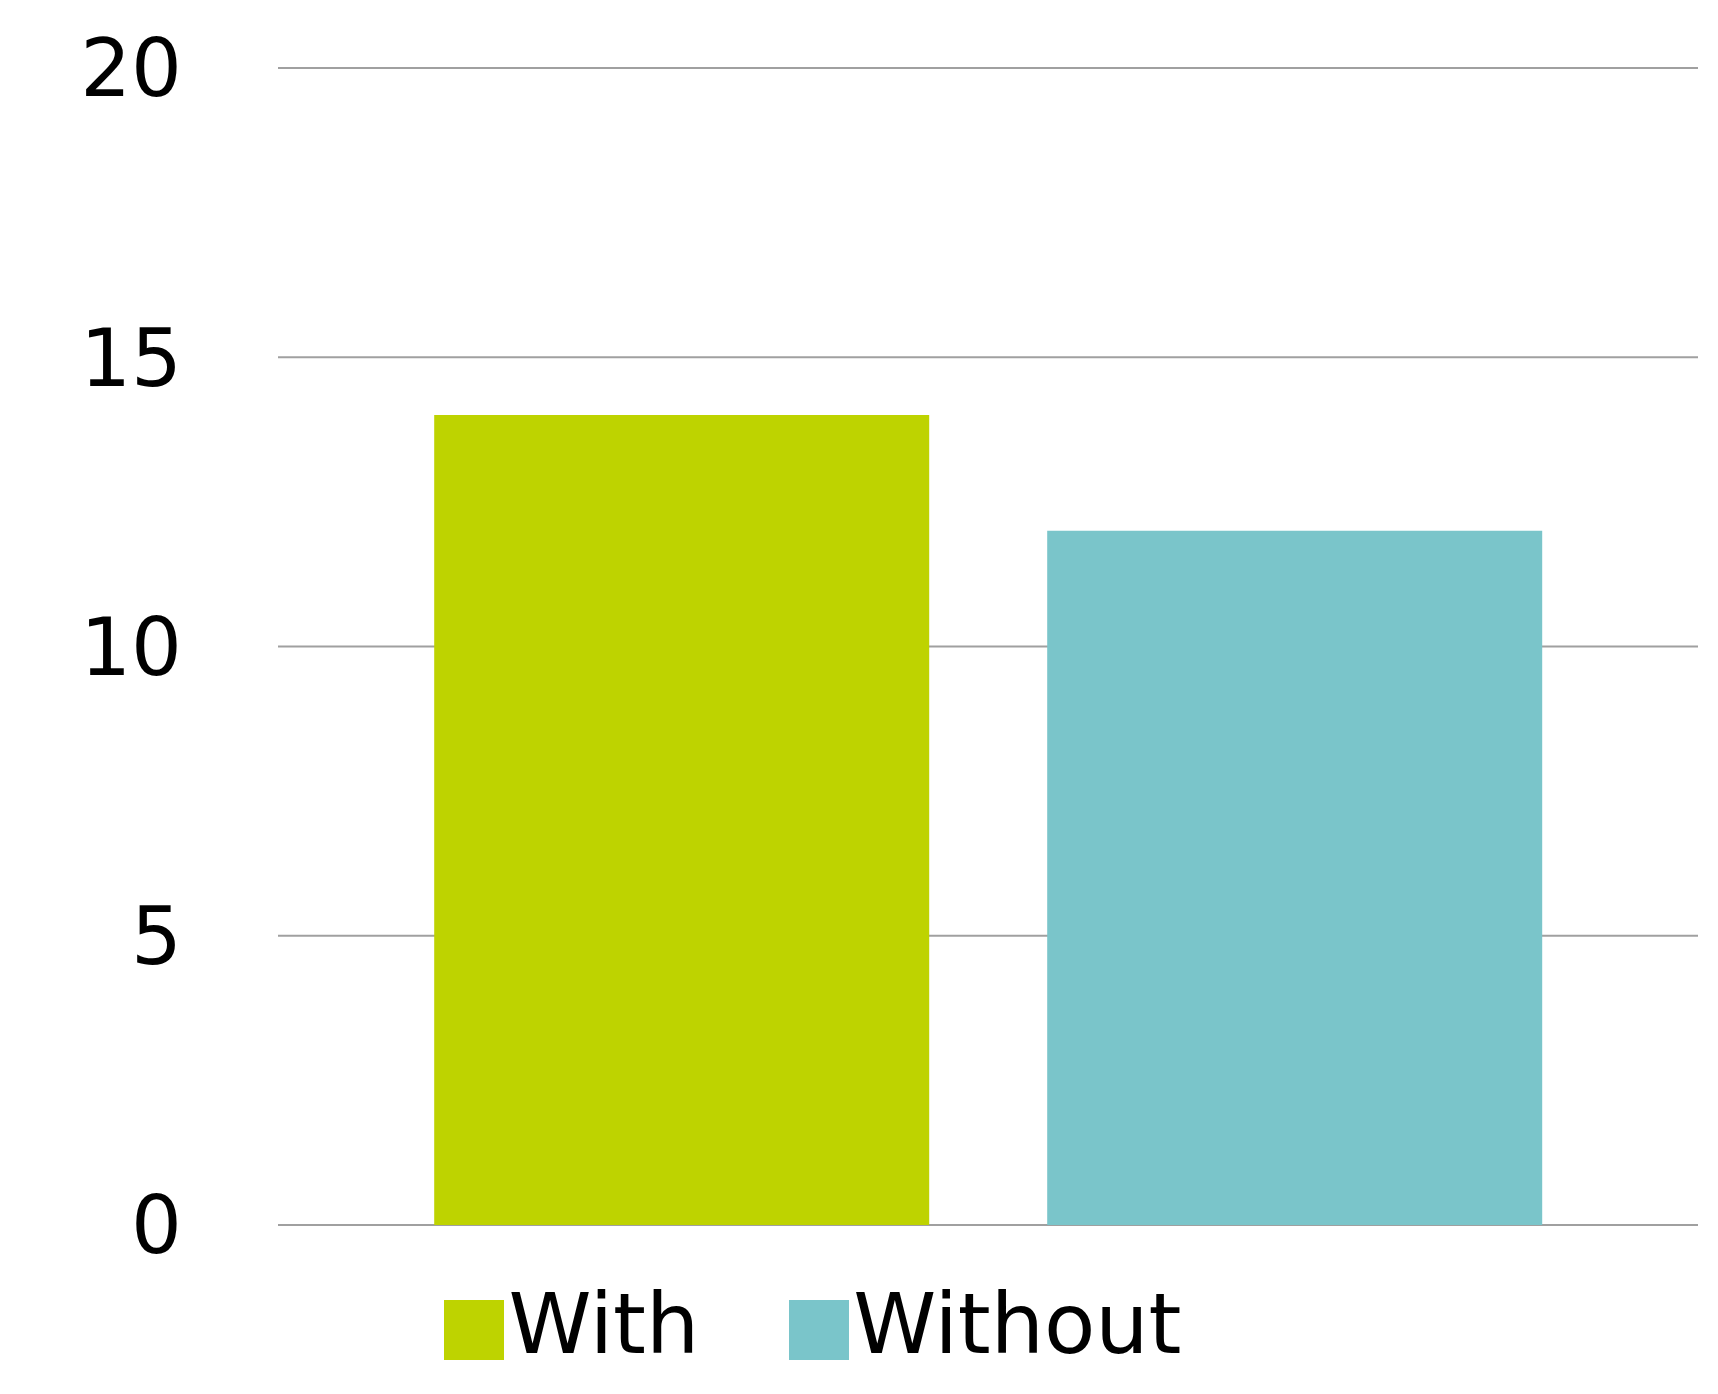 The height and width of the screenshot is (1394, 1718). Describe the element at coordinates (131, 69) in the screenshot. I see `y-tick-label: 20` at that location.